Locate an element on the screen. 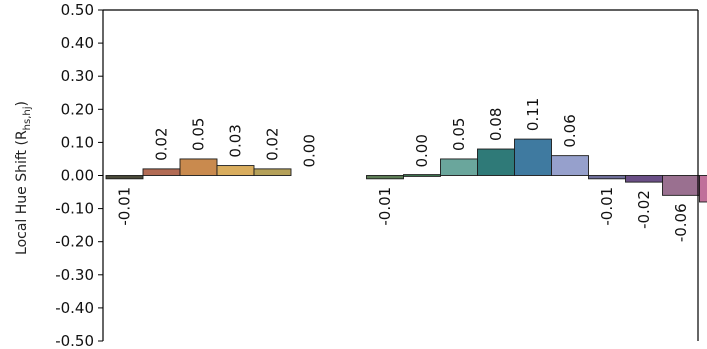 This screenshot has width=707, height=349. y-tick-label: -0.40 is located at coordinates (74, 308).